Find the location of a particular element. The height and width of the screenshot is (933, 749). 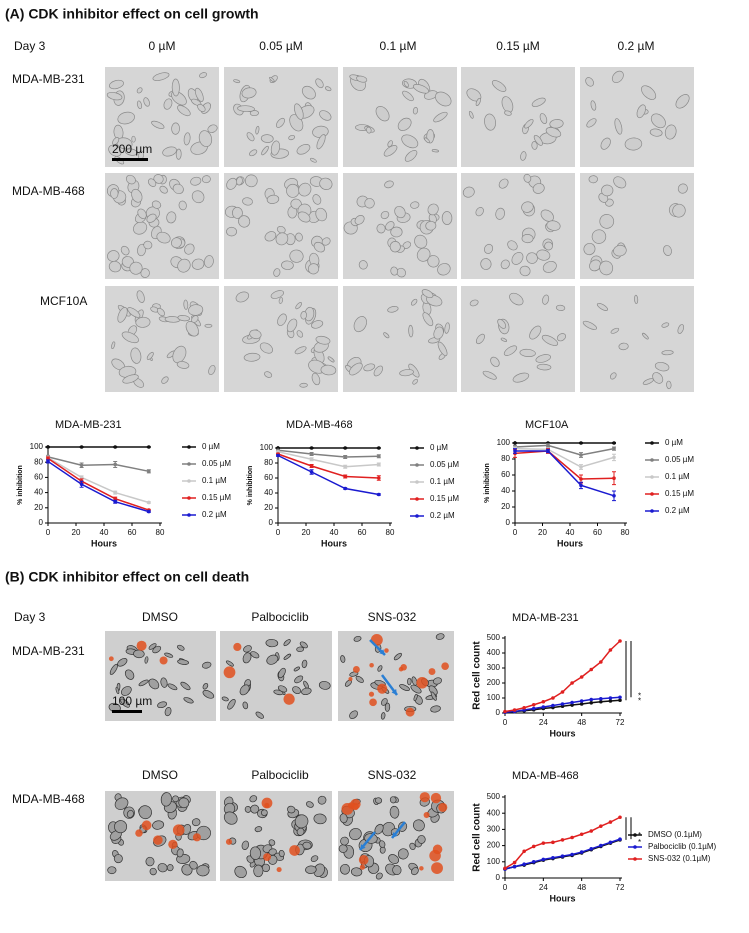

legend-label: SNS-032 (0.1µM) is located at coordinates (679, 858).